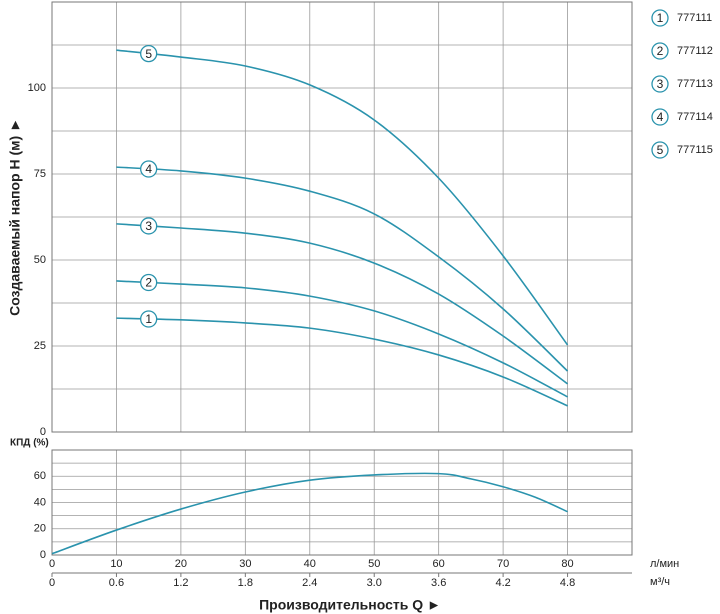 The width and height of the screenshot is (720, 614). Describe the element at coordinates (40, 346) in the screenshot. I see `y-tick-label: 25` at that location.